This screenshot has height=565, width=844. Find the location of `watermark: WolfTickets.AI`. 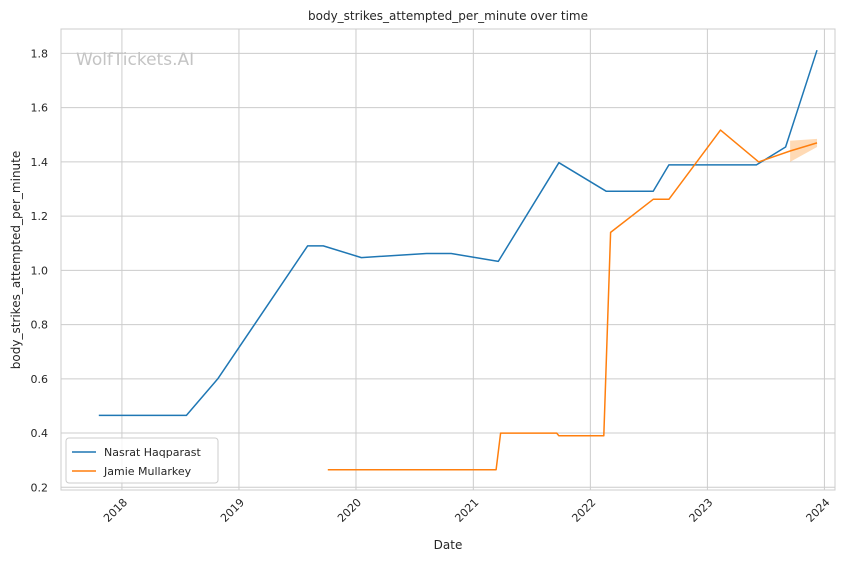

watermark: WolfTickets.AI is located at coordinates (135, 60).